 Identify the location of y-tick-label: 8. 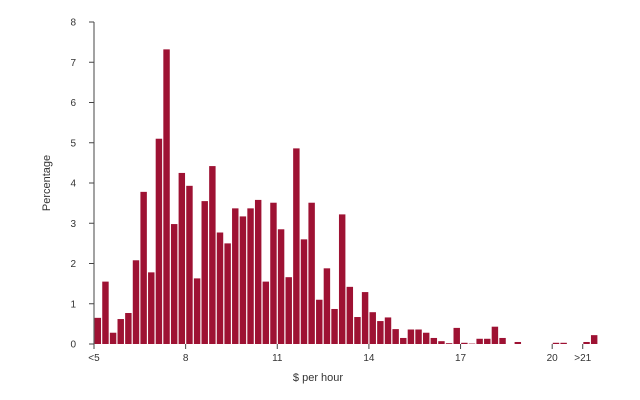
(73, 23).